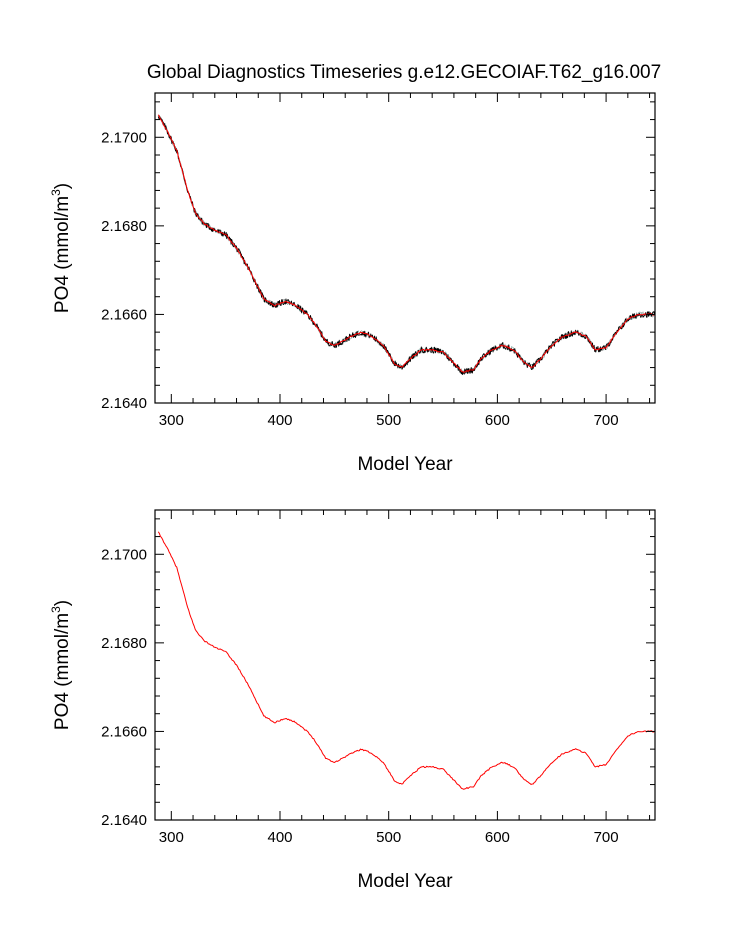 This screenshot has height=945, width=733. What do you see at coordinates (279, 837) in the screenshot?
I see `bottom-x-tick-label: 400` at bounding box center [279, 837].